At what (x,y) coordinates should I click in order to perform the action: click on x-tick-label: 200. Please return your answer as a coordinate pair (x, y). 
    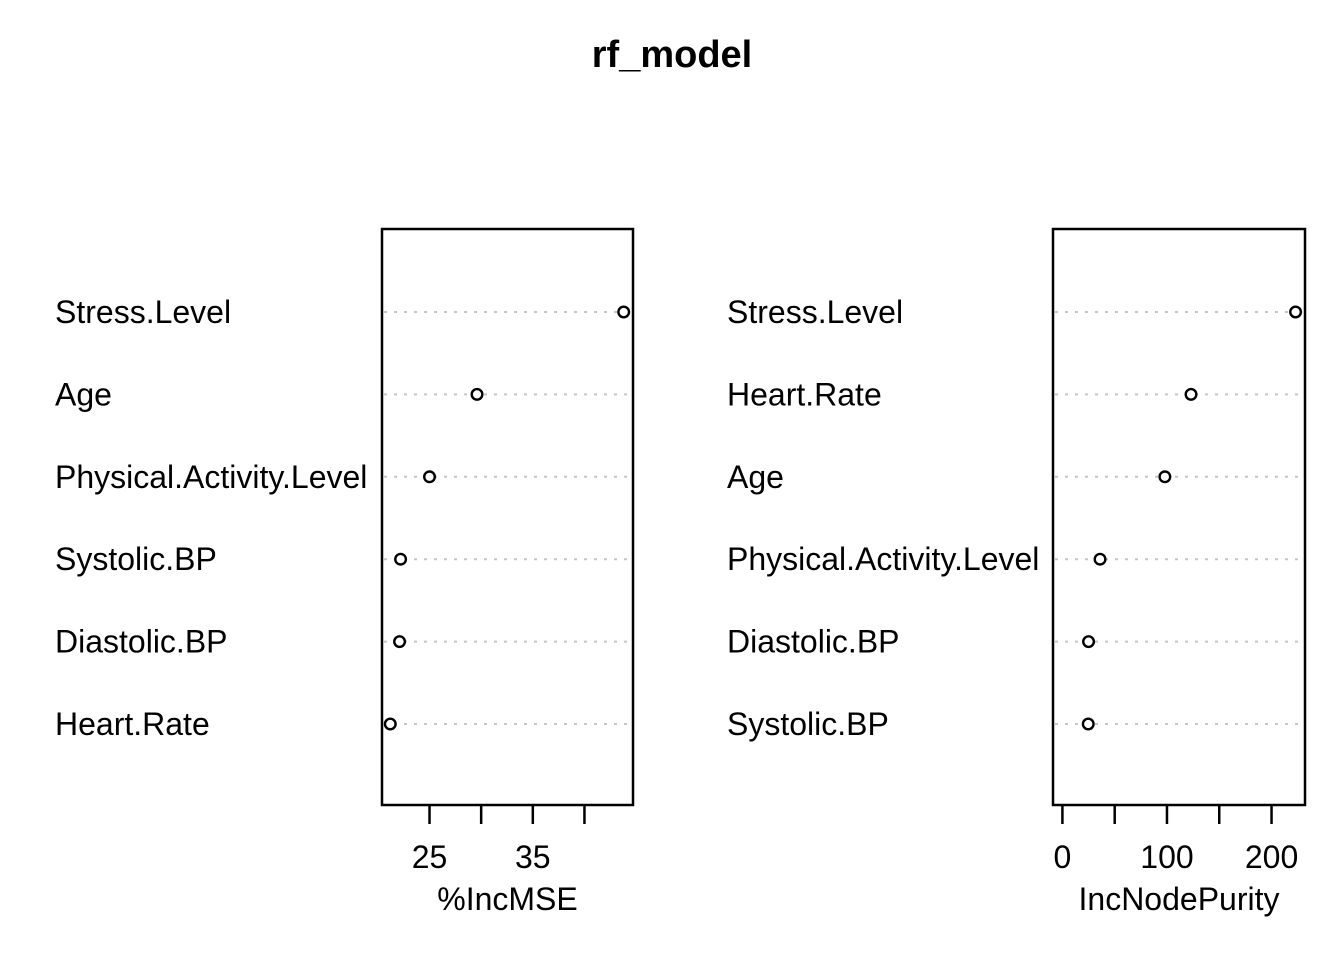
    Looking at the image, I should click on (1271, 857).